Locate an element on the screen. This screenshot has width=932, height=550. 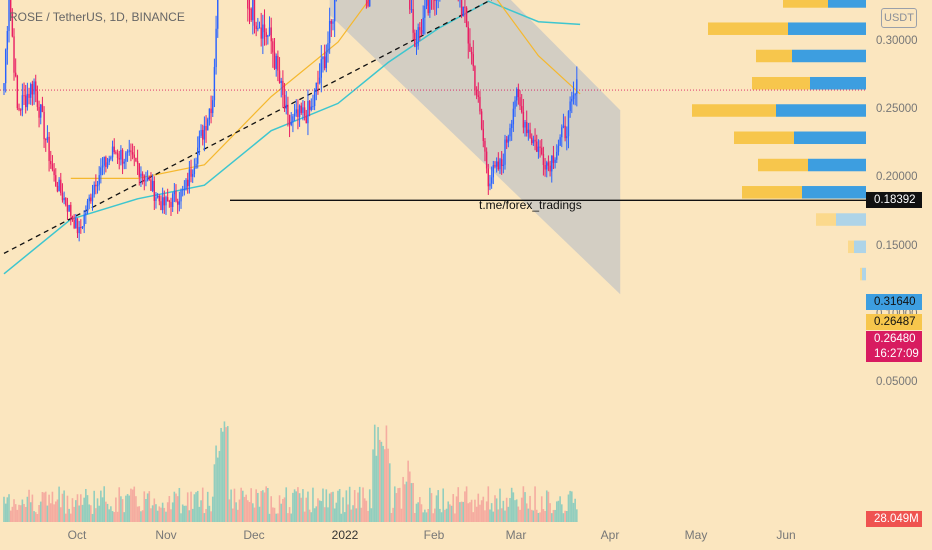
time-tick: Jun is located at coordinates (786, 535).